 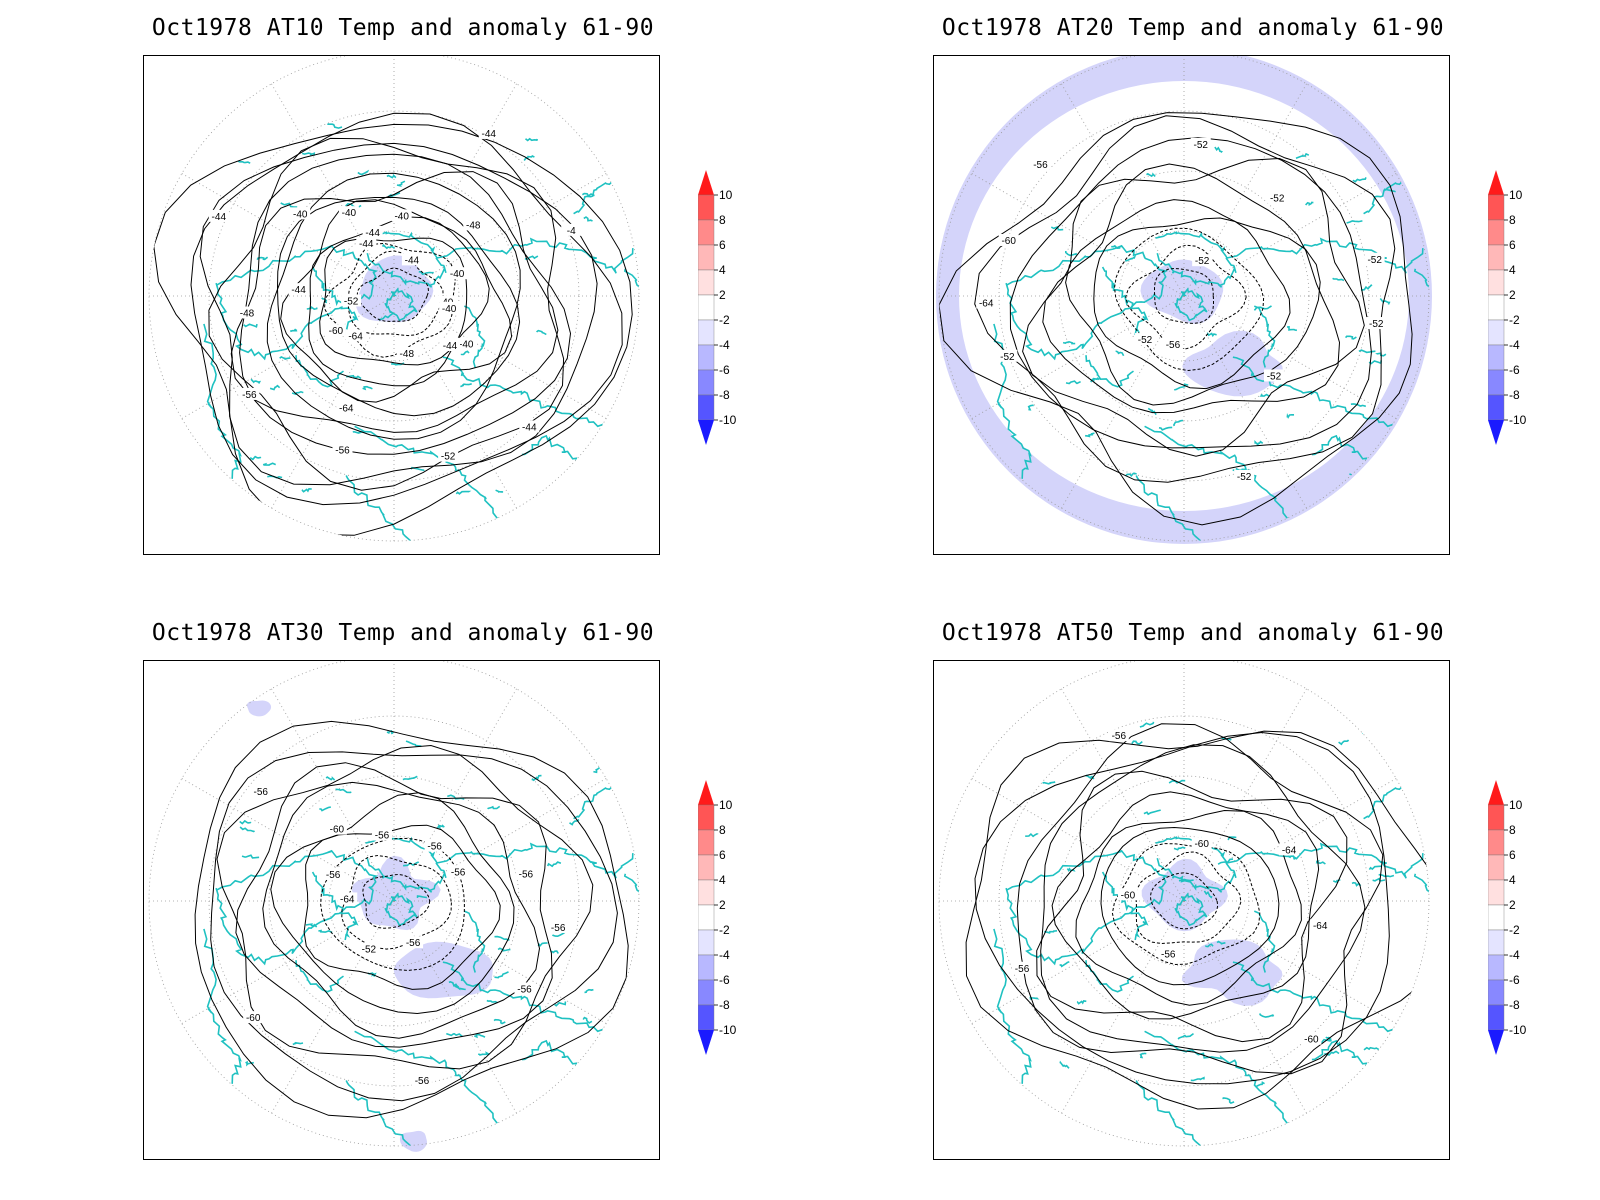 What do you see at coordinates (253, 1017) in the screenshot?
I see `contour-label: -60` at bounding box center [253, 1017].